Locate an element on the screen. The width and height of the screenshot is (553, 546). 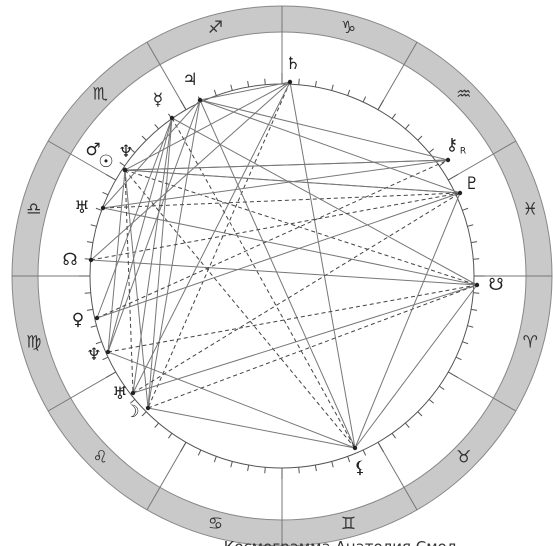
sign-glyph: ♑ is located at coordinates (348, 28).